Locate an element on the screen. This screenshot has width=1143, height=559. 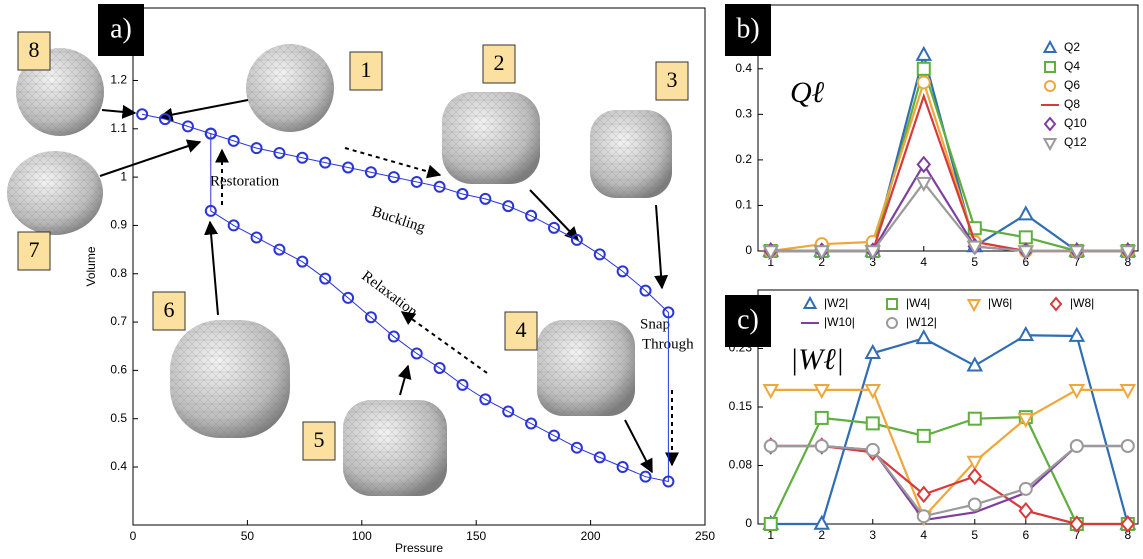
legend-label: |W4| is located at coordinates (918, 303).